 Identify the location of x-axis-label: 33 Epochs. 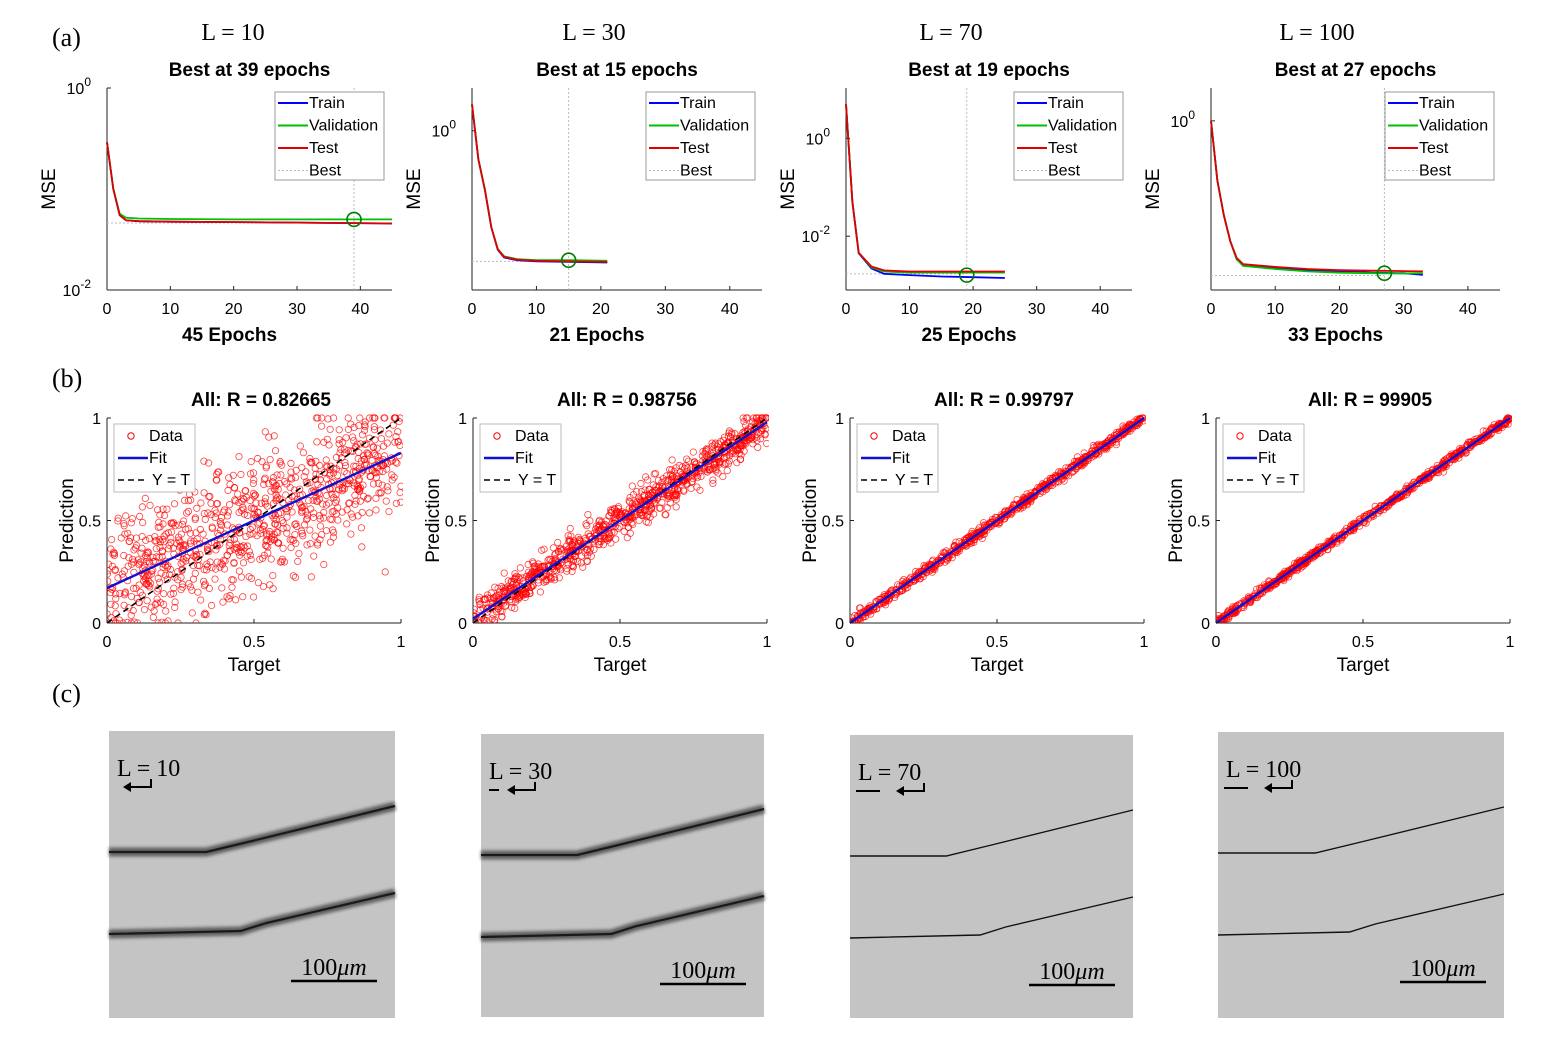
(1335, 335).